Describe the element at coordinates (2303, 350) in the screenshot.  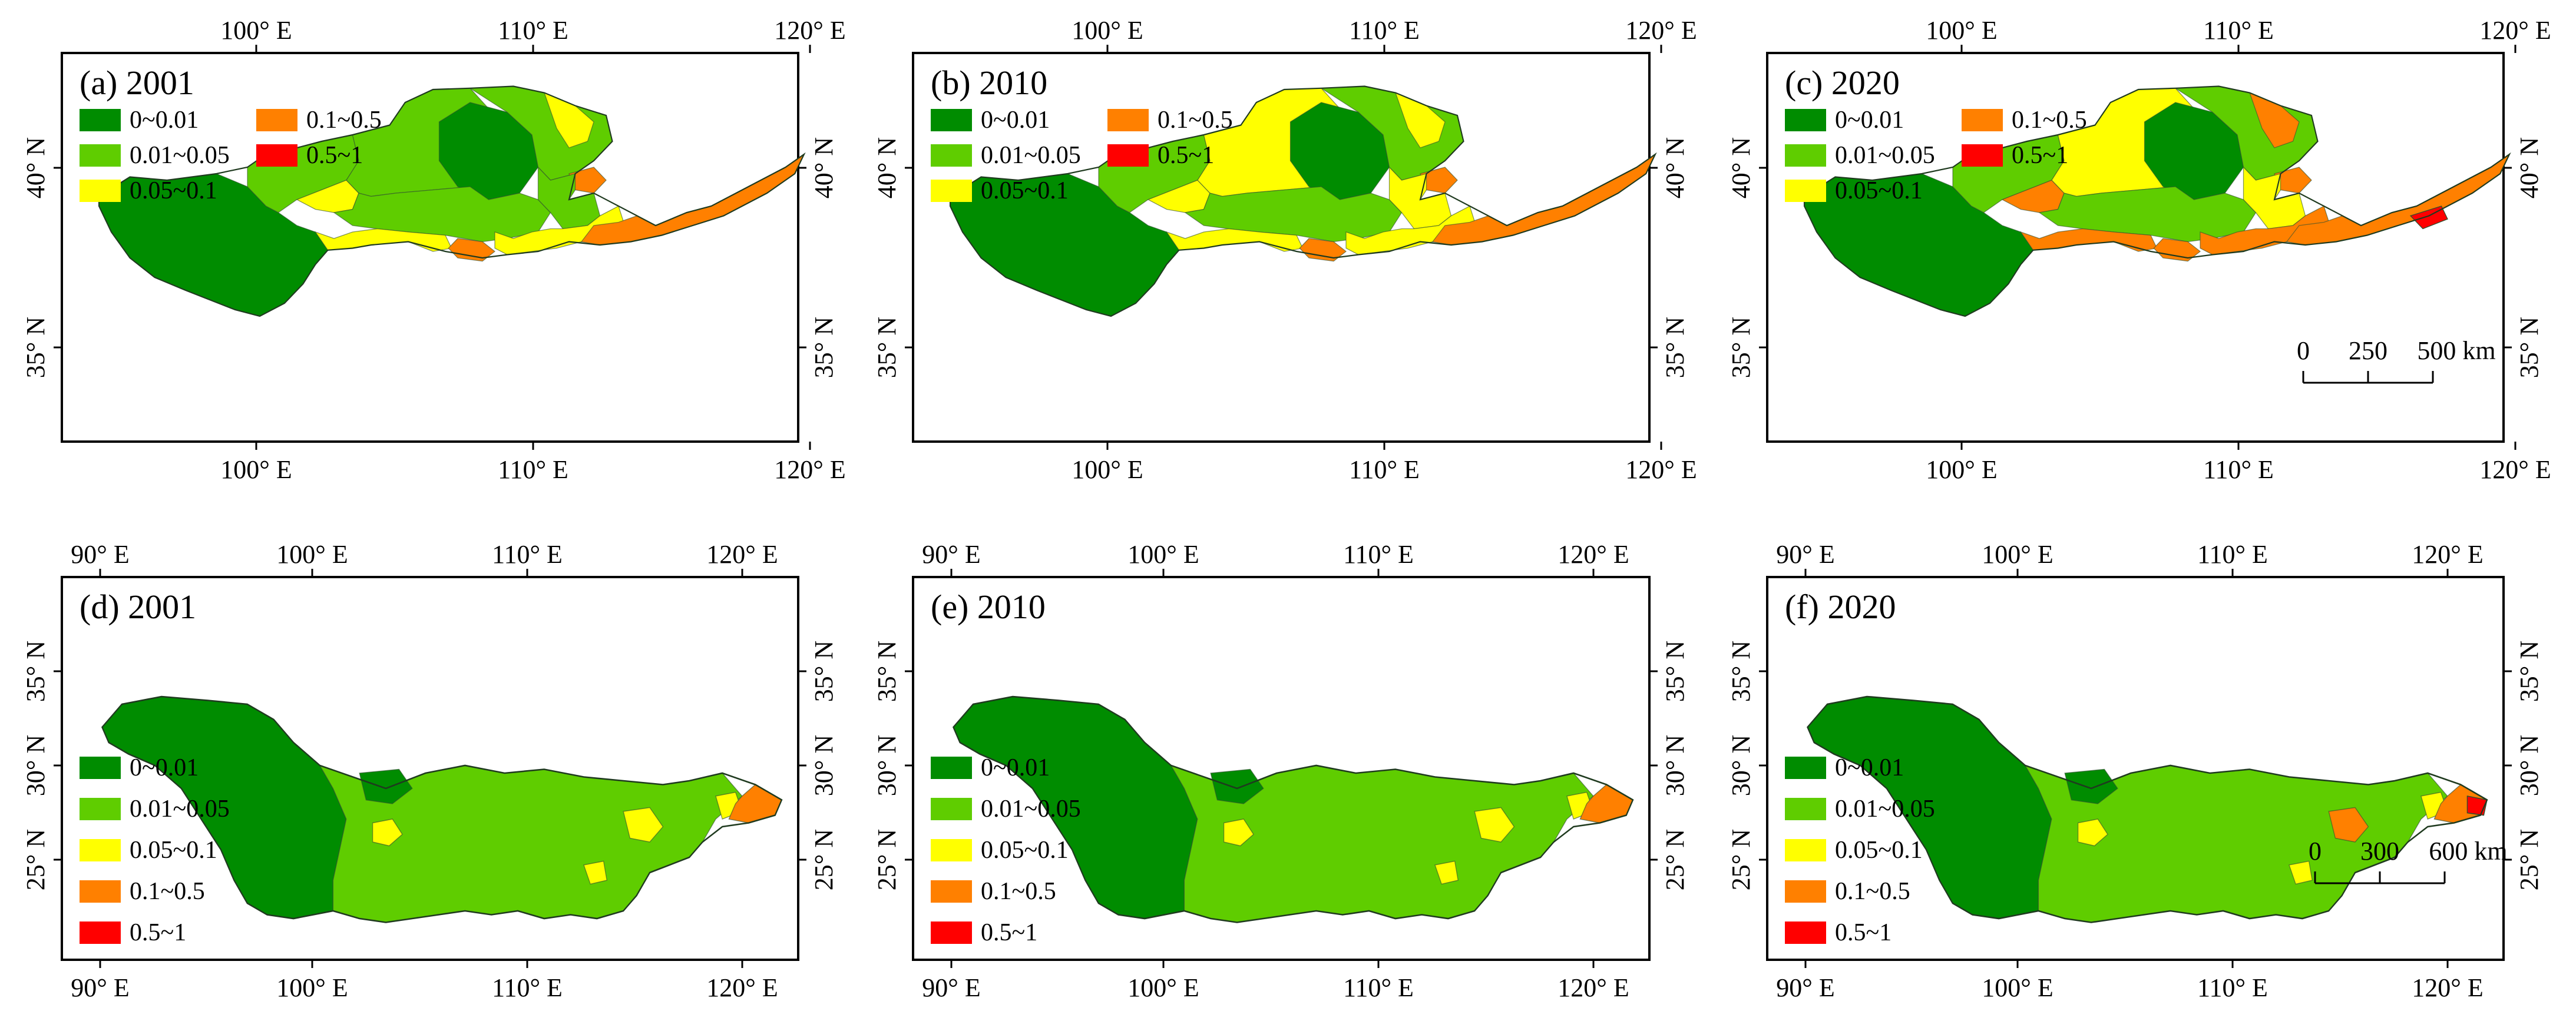
I see `scale-bar-label: 0` at that location.